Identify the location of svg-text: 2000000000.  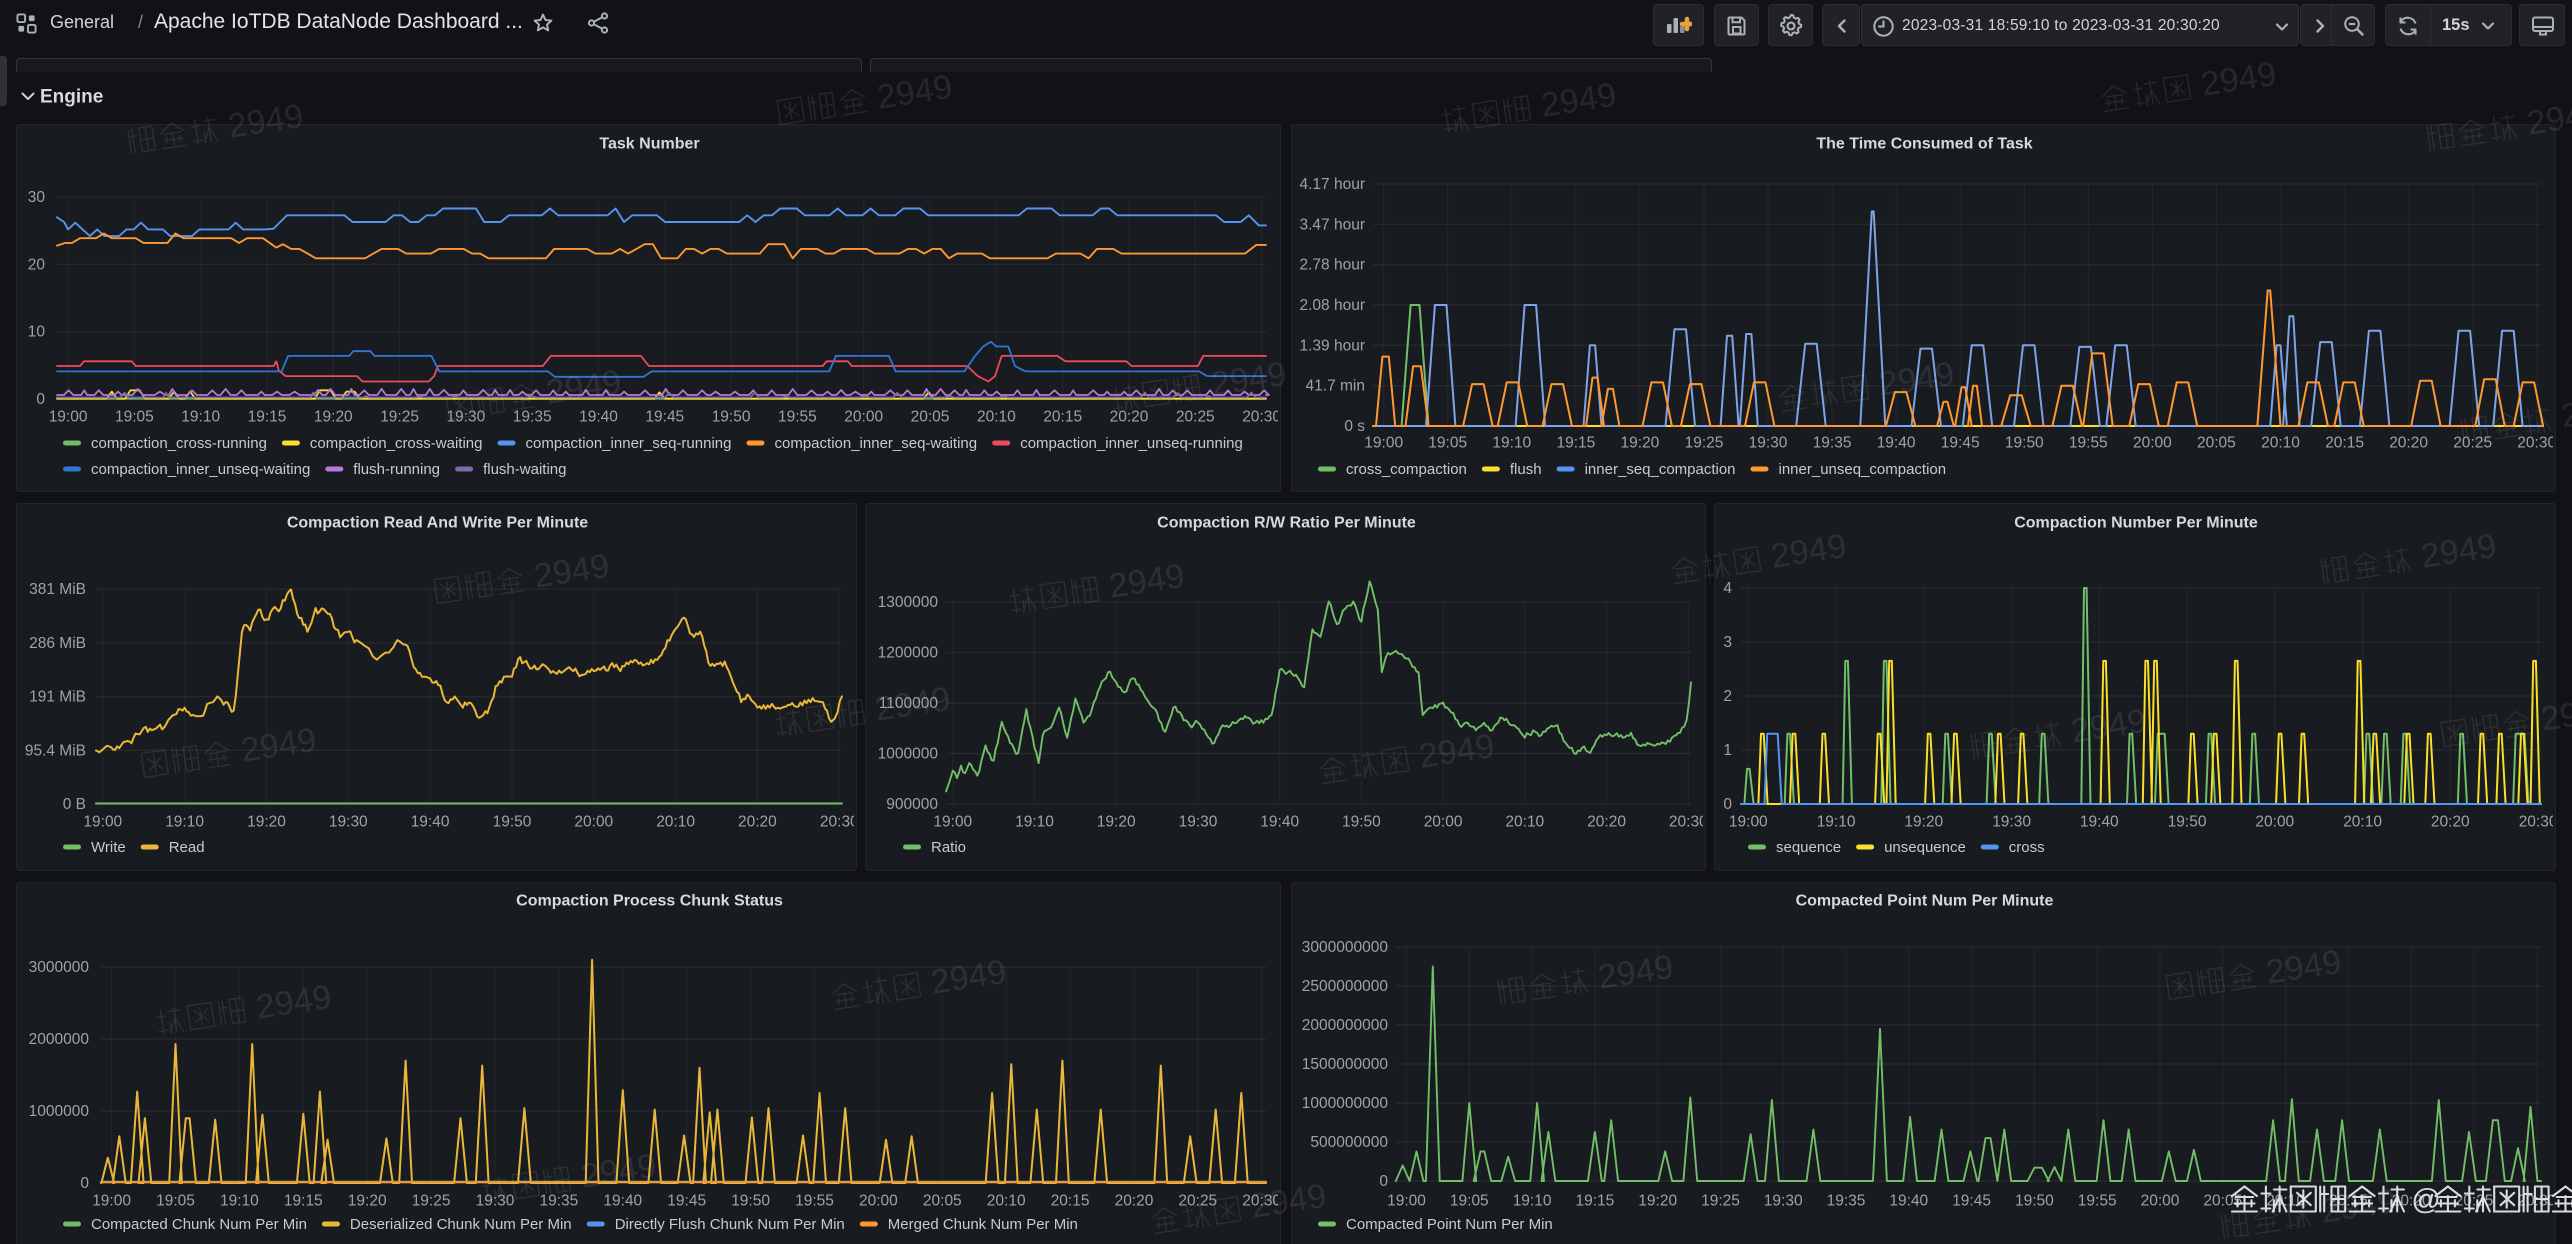
(1345, 1025).